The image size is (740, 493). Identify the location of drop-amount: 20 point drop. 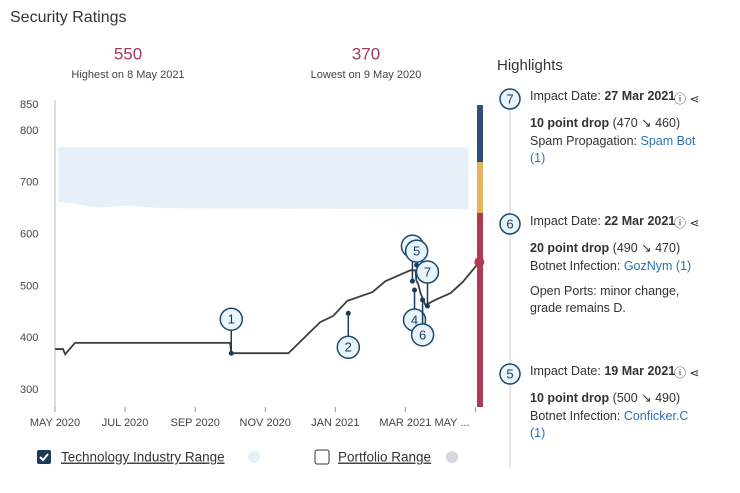
(570, 248).